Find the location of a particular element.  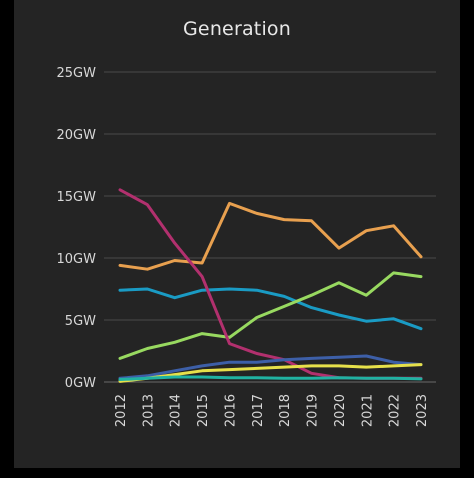

x-tick-label: 2013 is located at coordinates (148, 410).